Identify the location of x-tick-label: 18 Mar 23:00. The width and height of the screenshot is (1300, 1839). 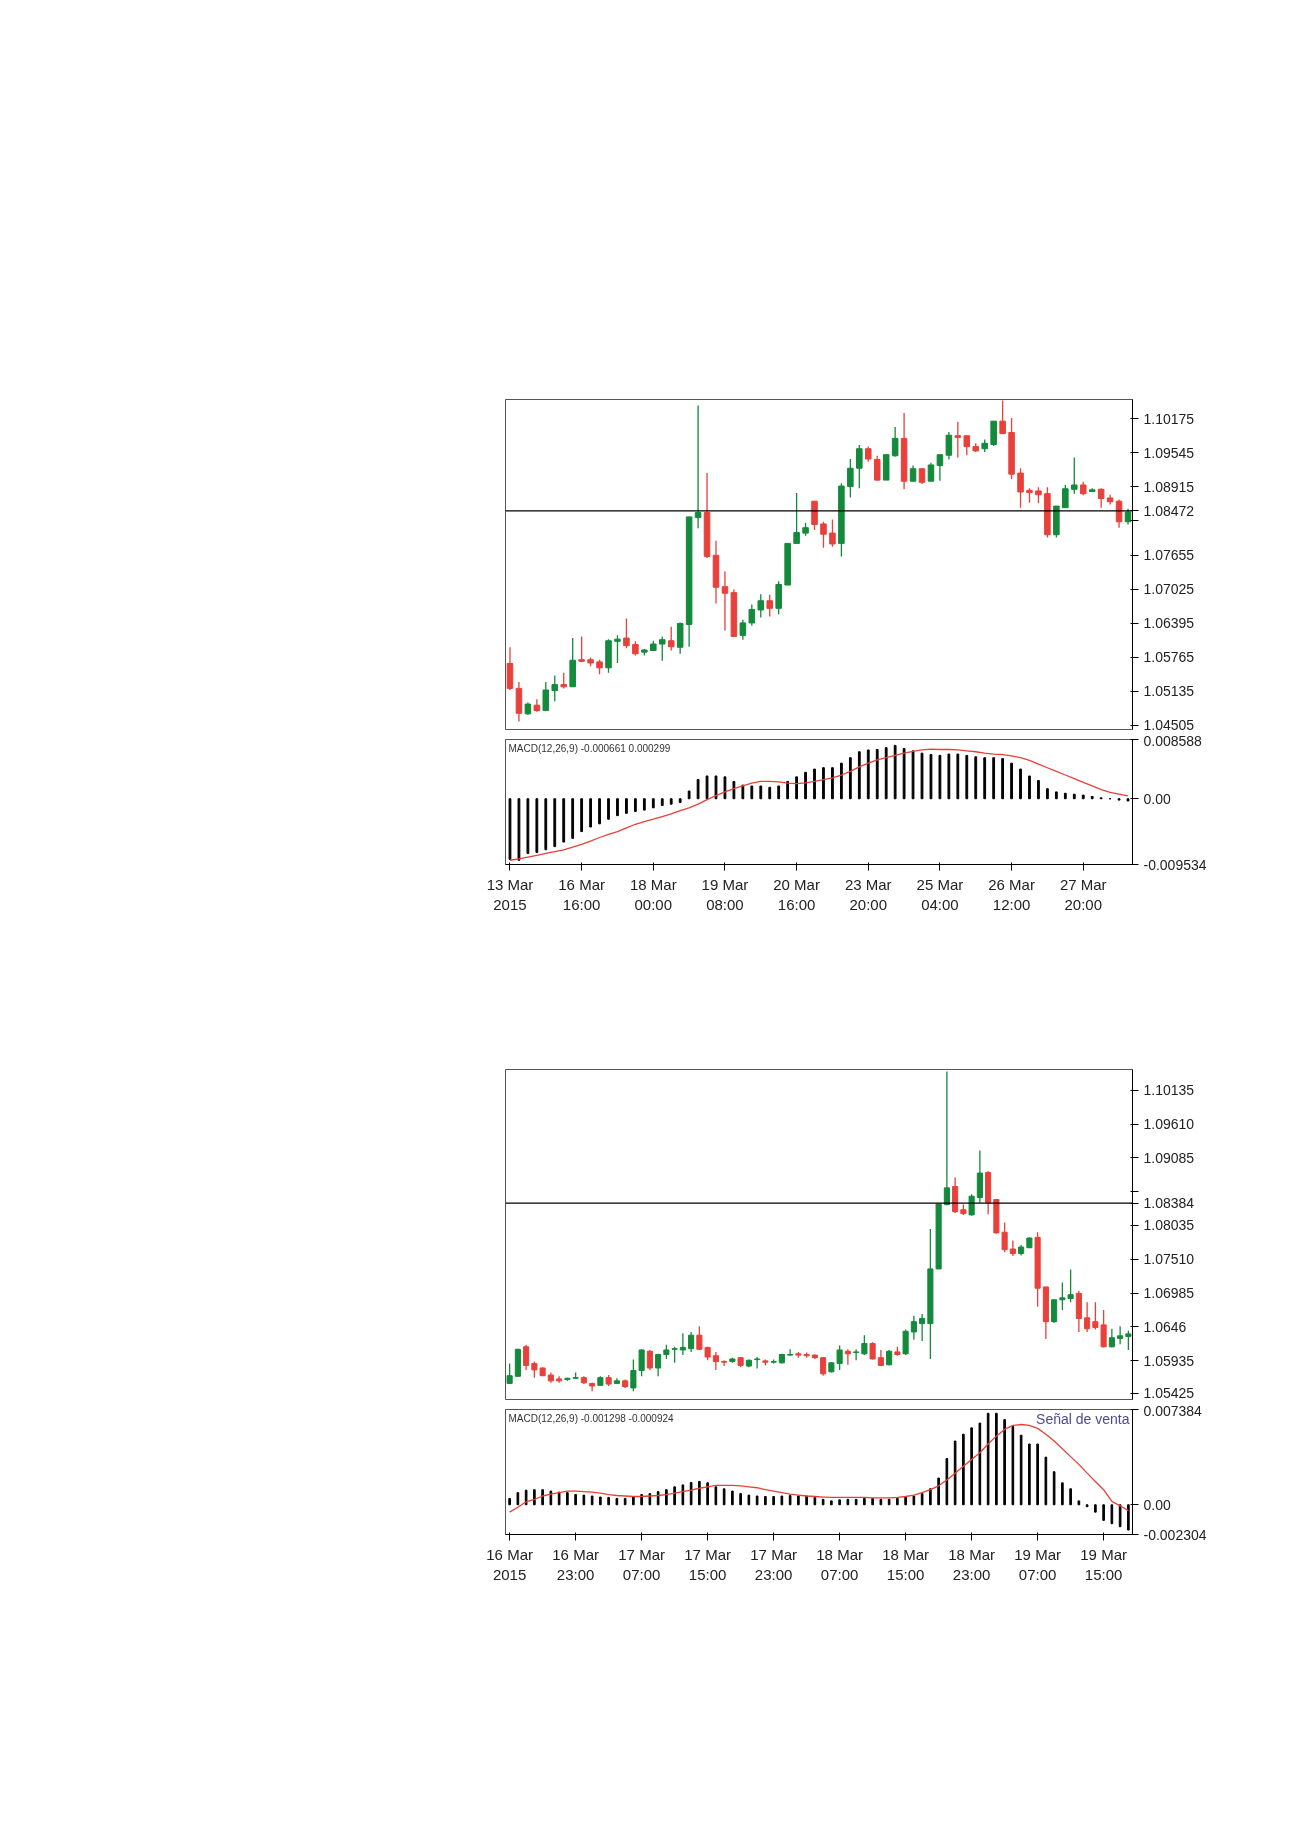
(971, 1564).